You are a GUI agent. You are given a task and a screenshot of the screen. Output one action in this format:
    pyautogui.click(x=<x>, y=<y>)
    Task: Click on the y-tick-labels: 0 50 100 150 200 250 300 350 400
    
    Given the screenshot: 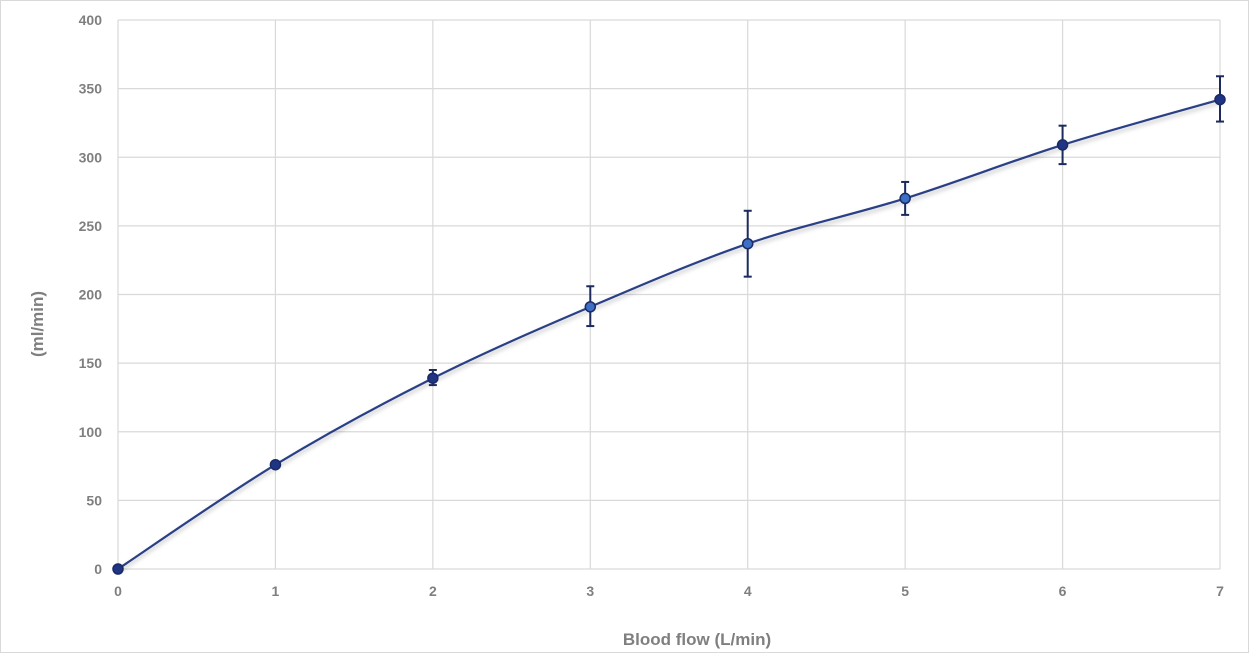 What is the action you would take?
    pyautogui.click(x=91, y=294)
    